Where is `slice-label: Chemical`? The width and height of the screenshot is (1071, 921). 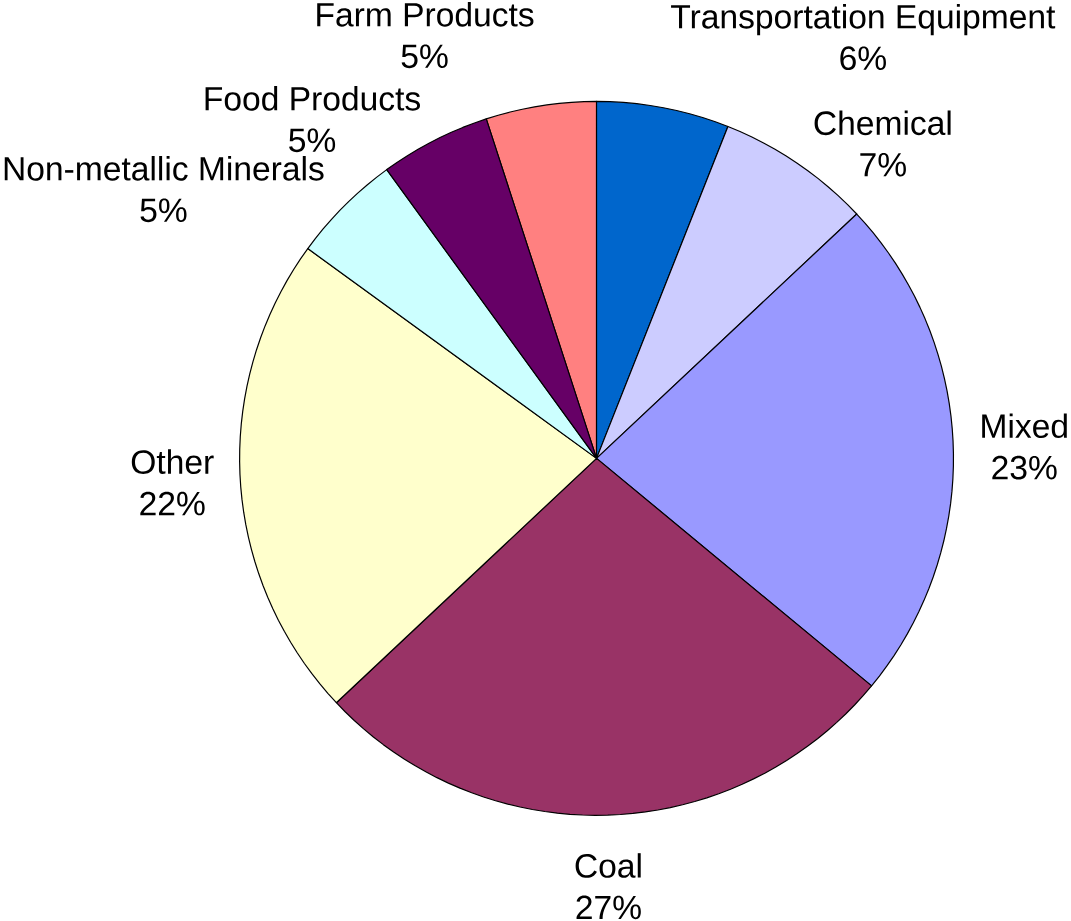
slice-label: Chemical is located at coordinates (882, 123).